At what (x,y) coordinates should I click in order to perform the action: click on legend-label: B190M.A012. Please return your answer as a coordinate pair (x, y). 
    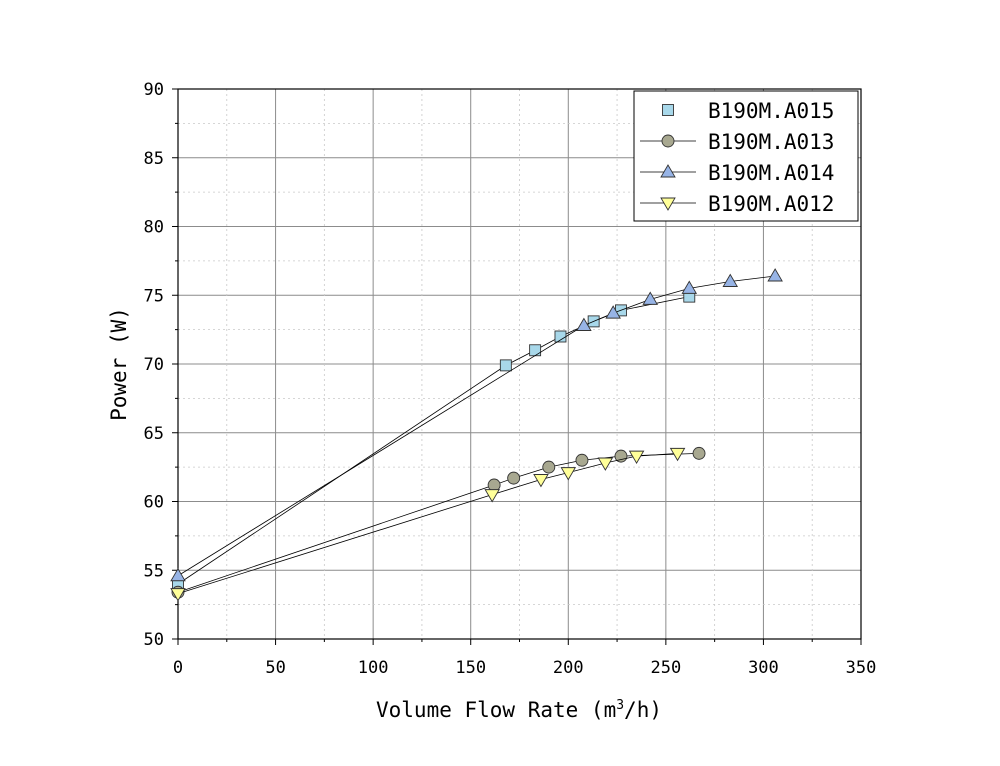
    Looking at the image, I should click on (771, 204).